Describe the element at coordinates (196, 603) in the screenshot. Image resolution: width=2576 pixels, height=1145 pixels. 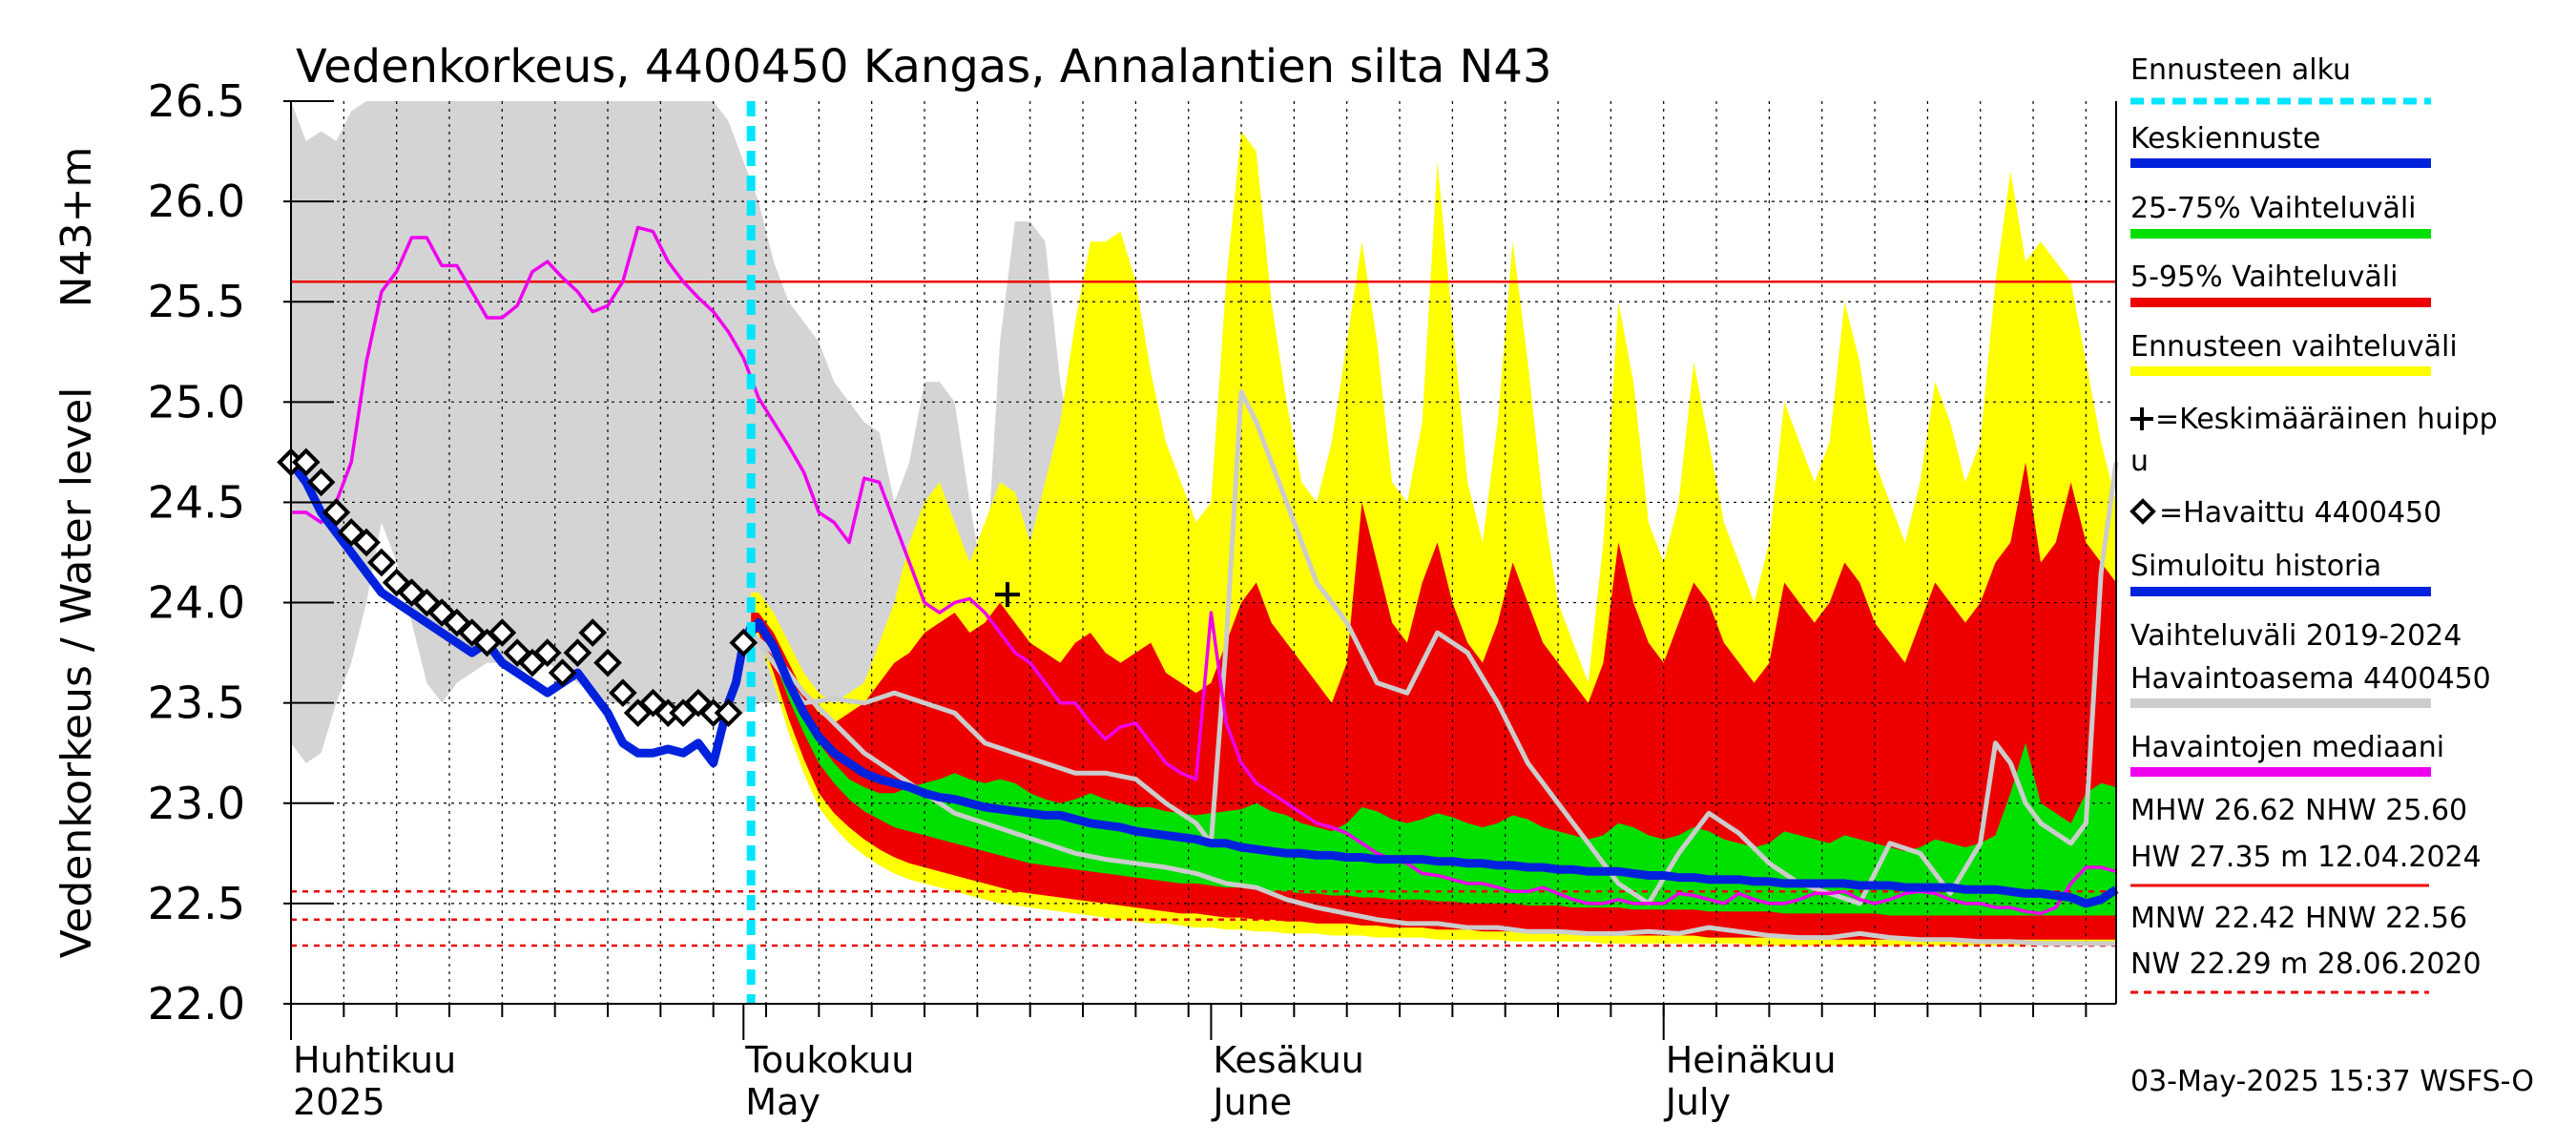
I see `y-tick-label: 24.0` at that location.